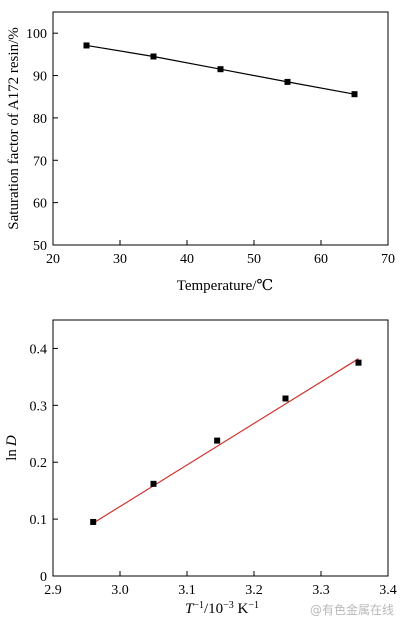  What do you see at coordinates (351, 610) in the screenshot?
I see `watermark-text: @有色金属在线` at bounding box center [351, 610].